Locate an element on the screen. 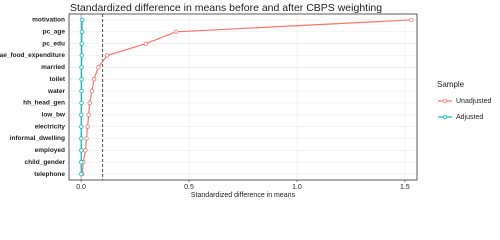  y-tick-label: pc_edu is located at coordinates (53, 43).